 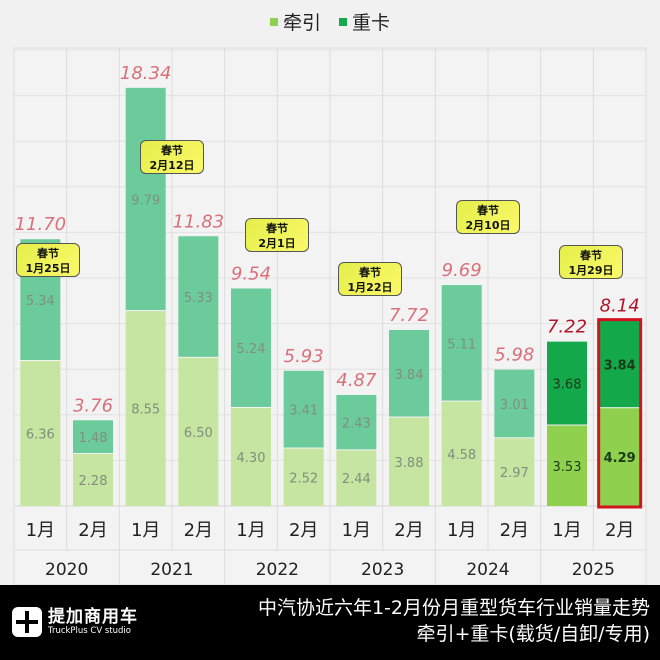 What do you see at coordinates (620, 306) in the screenshot?
I see `label-total: 8.14` at bounding box center [620, 306].